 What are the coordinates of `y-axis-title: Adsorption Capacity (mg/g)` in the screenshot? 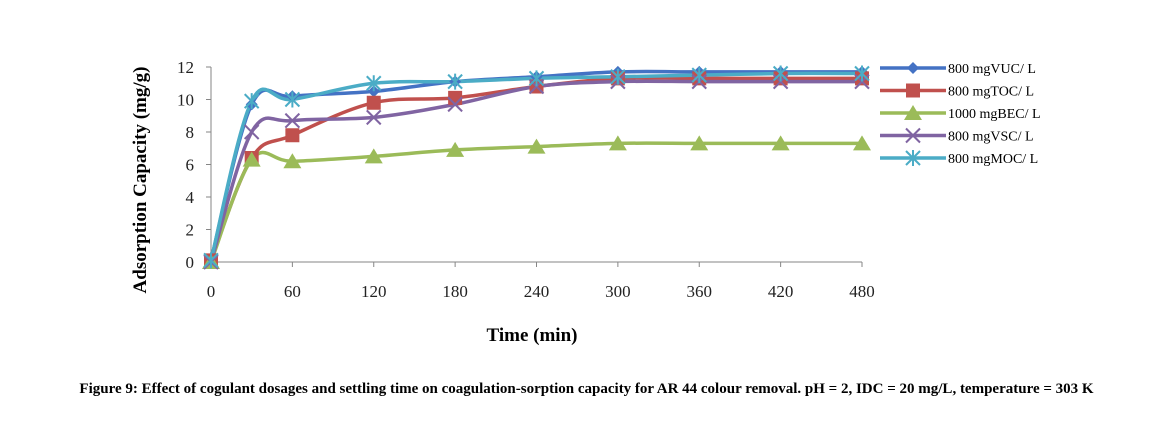 It's located at (140, 180).